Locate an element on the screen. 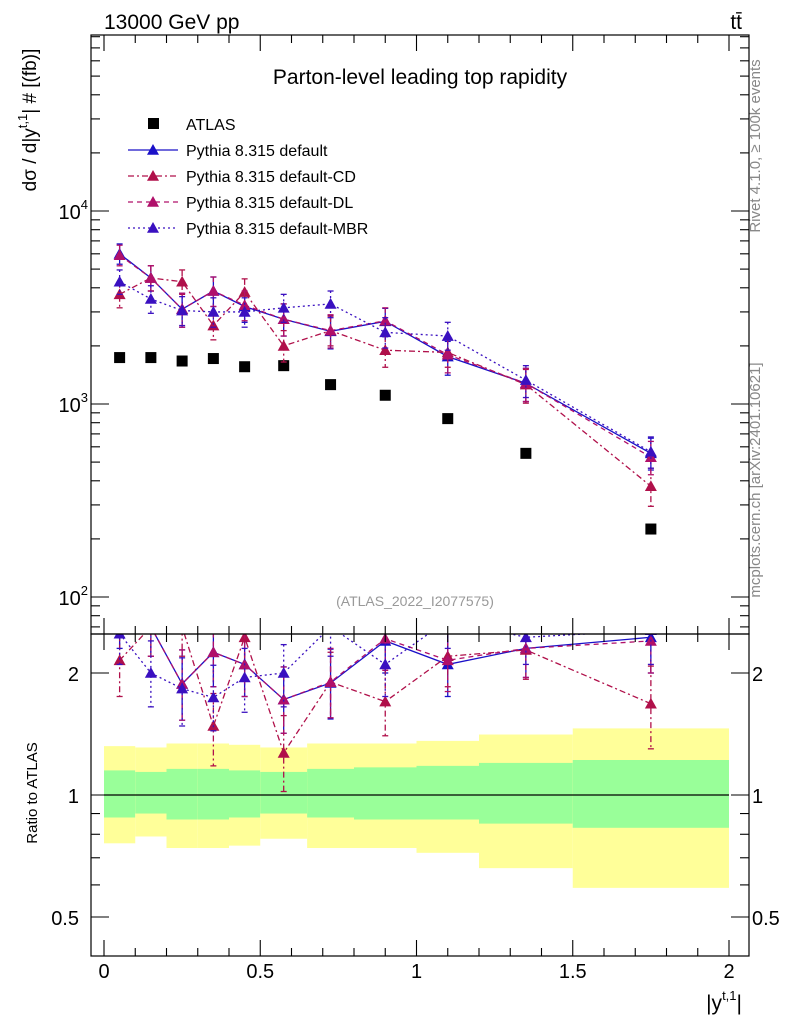 The height and width of the screenshot is (1029, 786). legend-label-default: Pythia 8.315 default is located at coordinates (257, 151).